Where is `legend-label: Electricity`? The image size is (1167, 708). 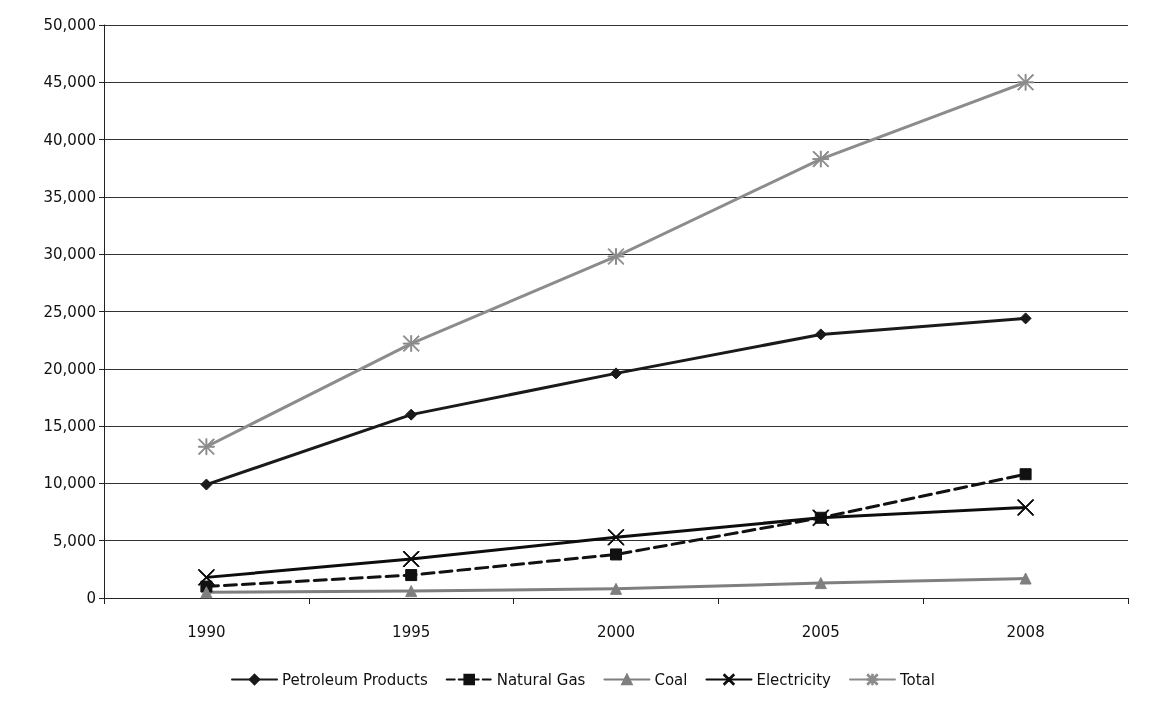
legend-label: Electricity is located at coordinates (794, 679).